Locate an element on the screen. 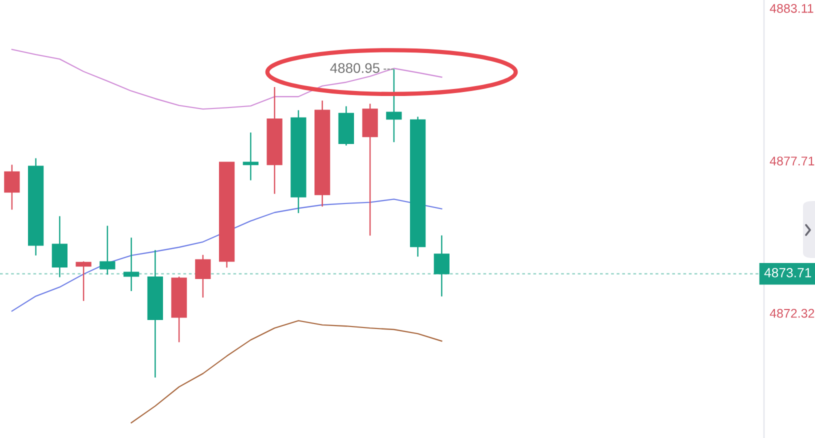  annotation: 4880.95 is located at coordinates (355, 68).